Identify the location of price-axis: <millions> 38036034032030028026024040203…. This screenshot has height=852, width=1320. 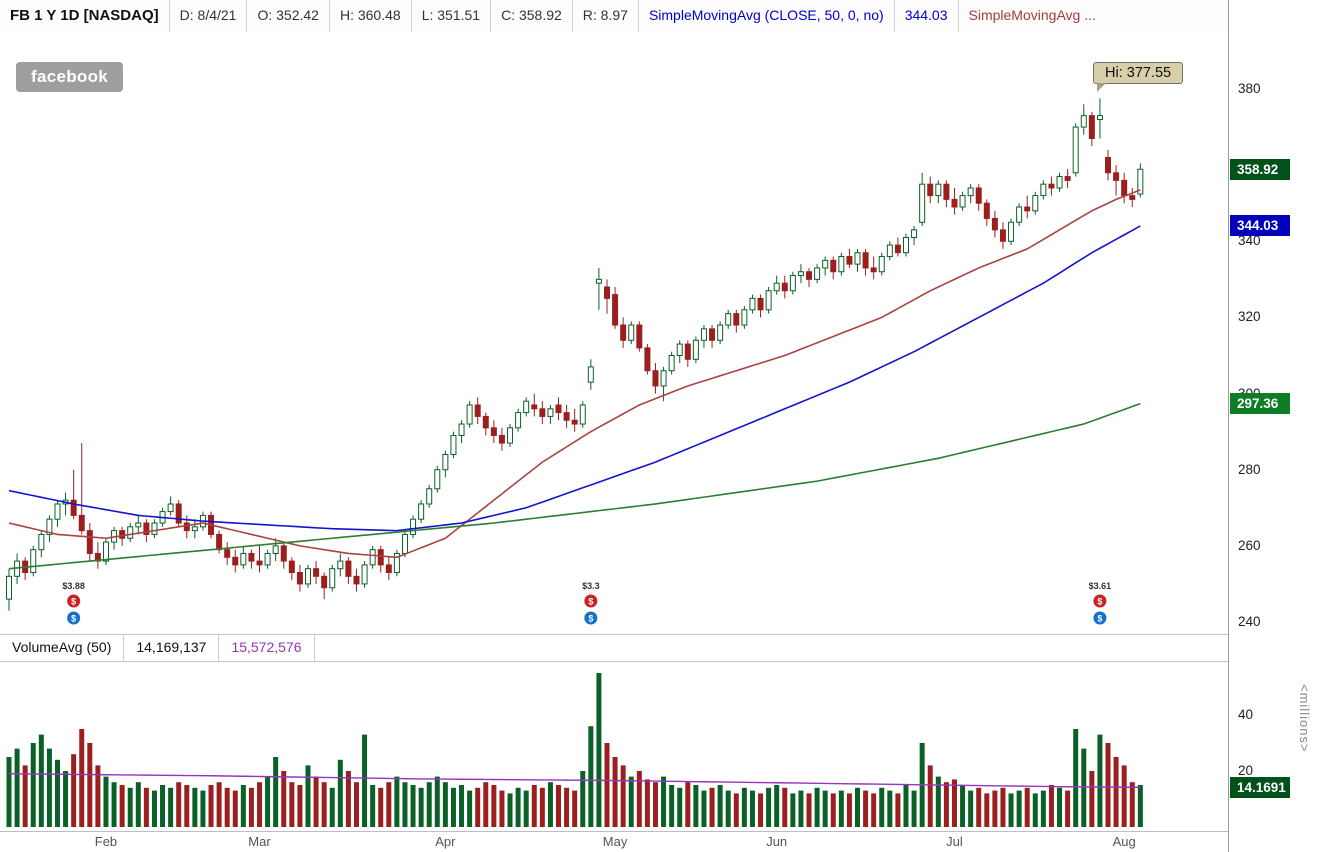
(1274, 426).